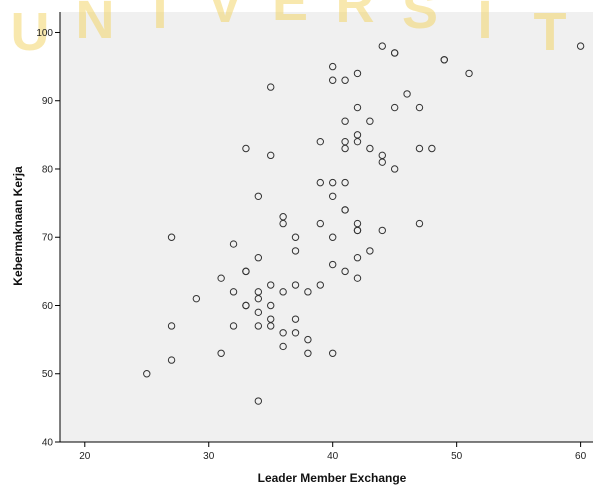  Describe the element at coordinates (18, 226) in the screenshot. I see `y-axis-title: Kebermaknaan Kerja` at that location.